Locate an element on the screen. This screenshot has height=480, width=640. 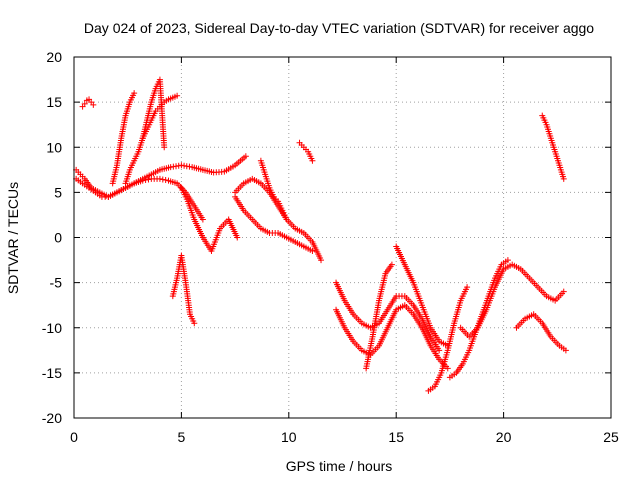
y-axis-title: SDTVAR / TECUs is located at coordinates (13, 238).